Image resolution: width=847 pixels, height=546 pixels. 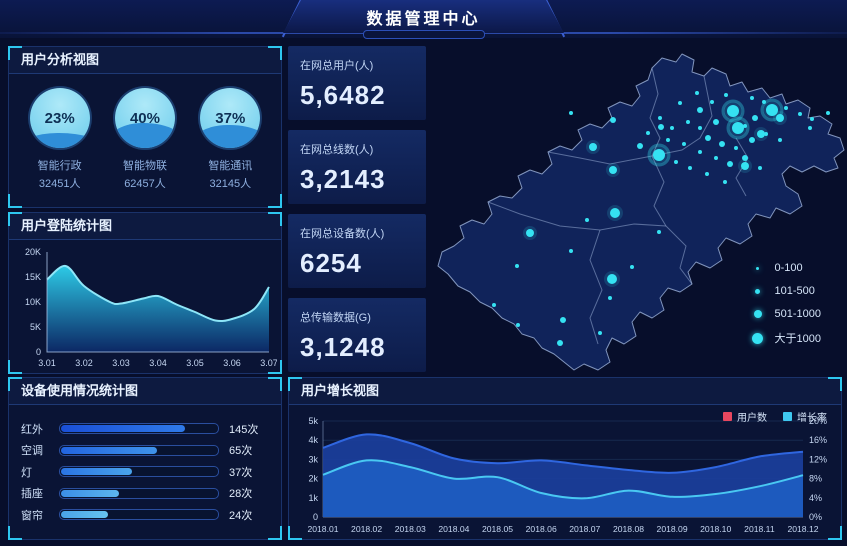 I want to click on panel-user-analysis: 用户分析视图 23% 智能行政 32451人 40% 智能物联 62457人, so click(x=145, y=127).